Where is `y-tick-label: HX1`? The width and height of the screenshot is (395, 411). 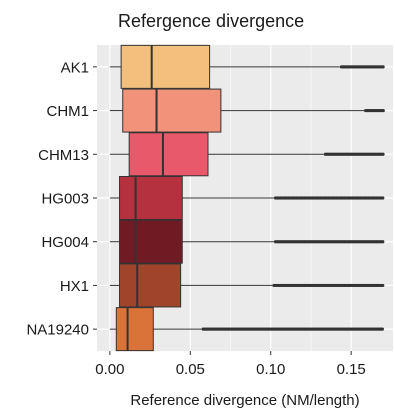
y-tick-label: HX1 is located at coordinates (74, 286).